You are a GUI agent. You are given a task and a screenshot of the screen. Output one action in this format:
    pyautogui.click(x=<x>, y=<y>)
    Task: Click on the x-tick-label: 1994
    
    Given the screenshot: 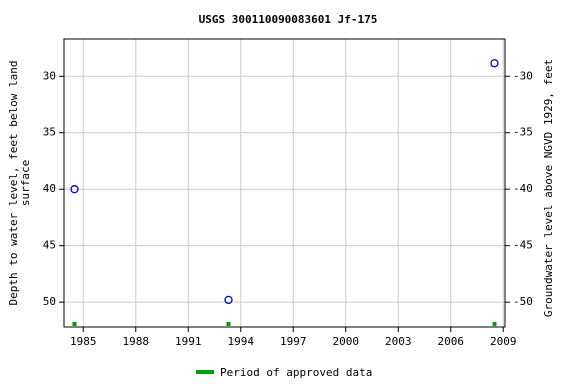 What is the action you would take?
    pyautogui.click(x=241, y=341)
    